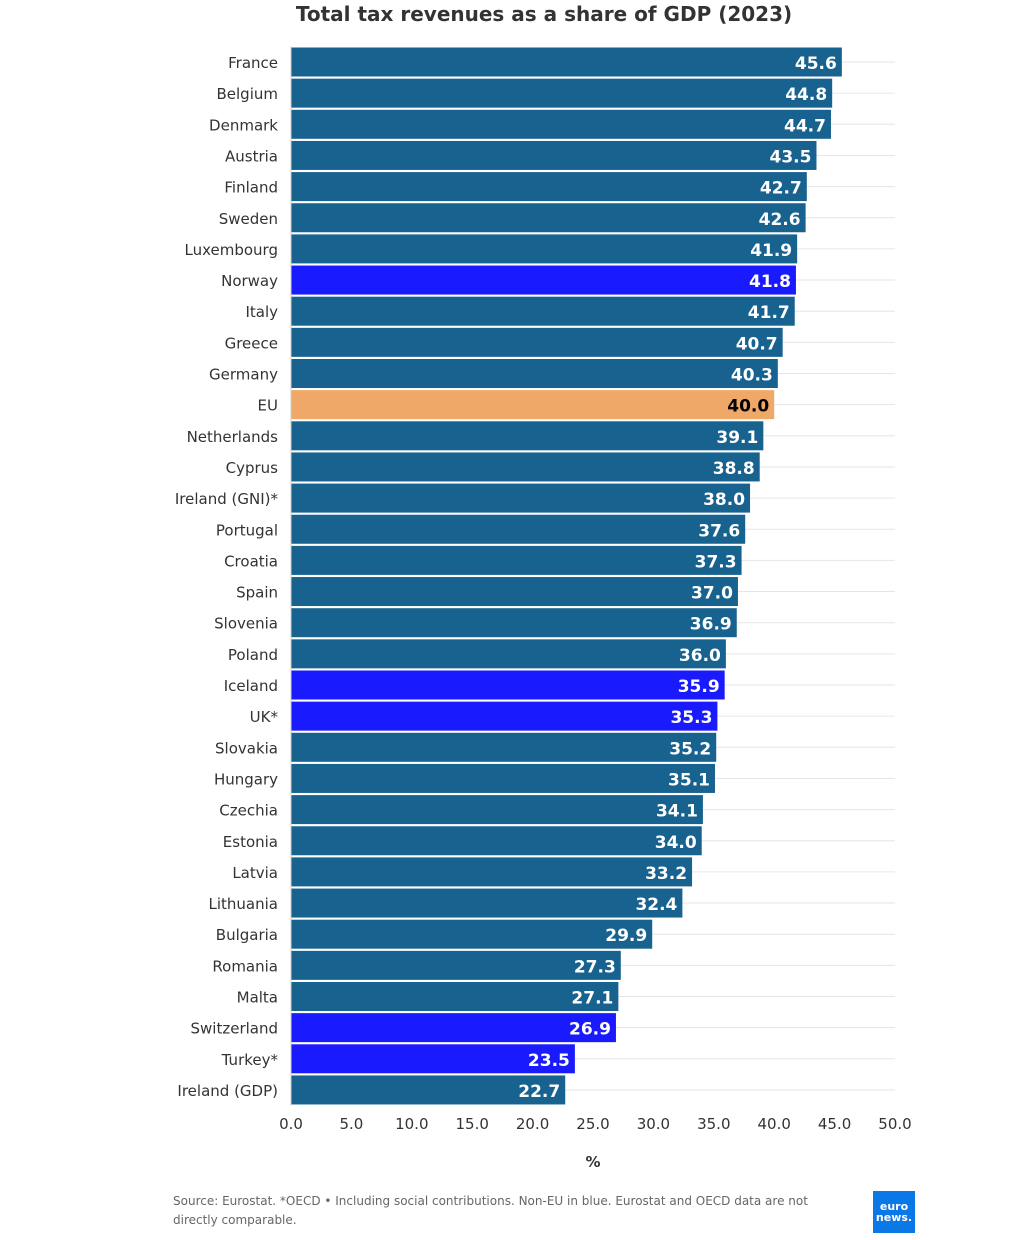  I want to click on category-label: Malta, so click(257, 998).